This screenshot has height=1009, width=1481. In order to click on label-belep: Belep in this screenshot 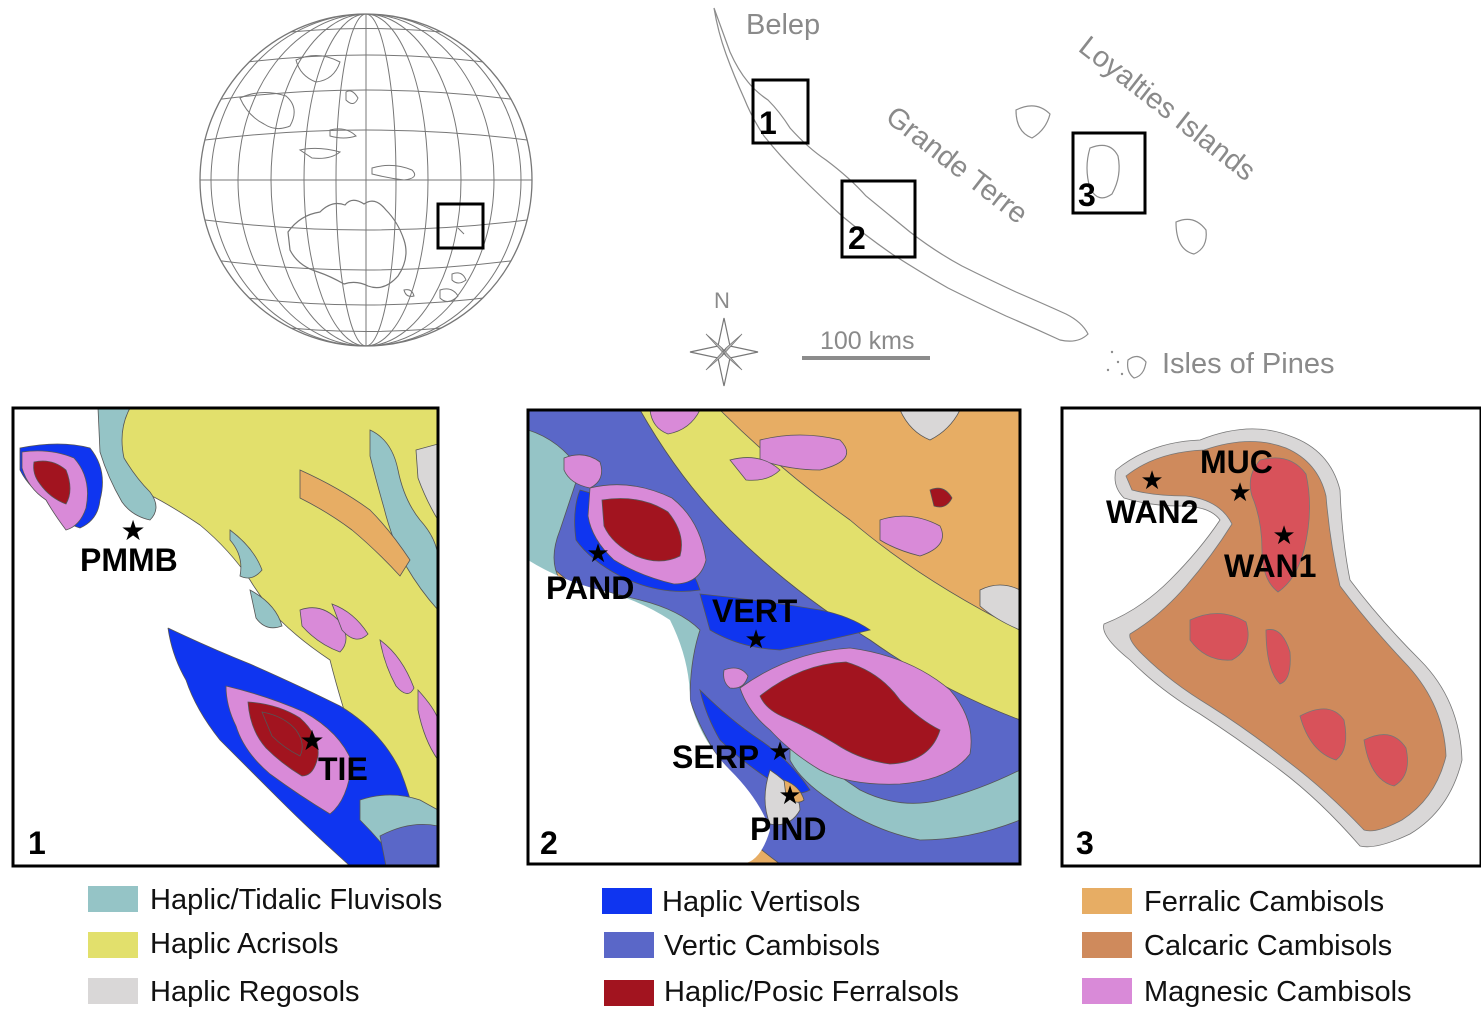, I will do `click(783, 25)`.